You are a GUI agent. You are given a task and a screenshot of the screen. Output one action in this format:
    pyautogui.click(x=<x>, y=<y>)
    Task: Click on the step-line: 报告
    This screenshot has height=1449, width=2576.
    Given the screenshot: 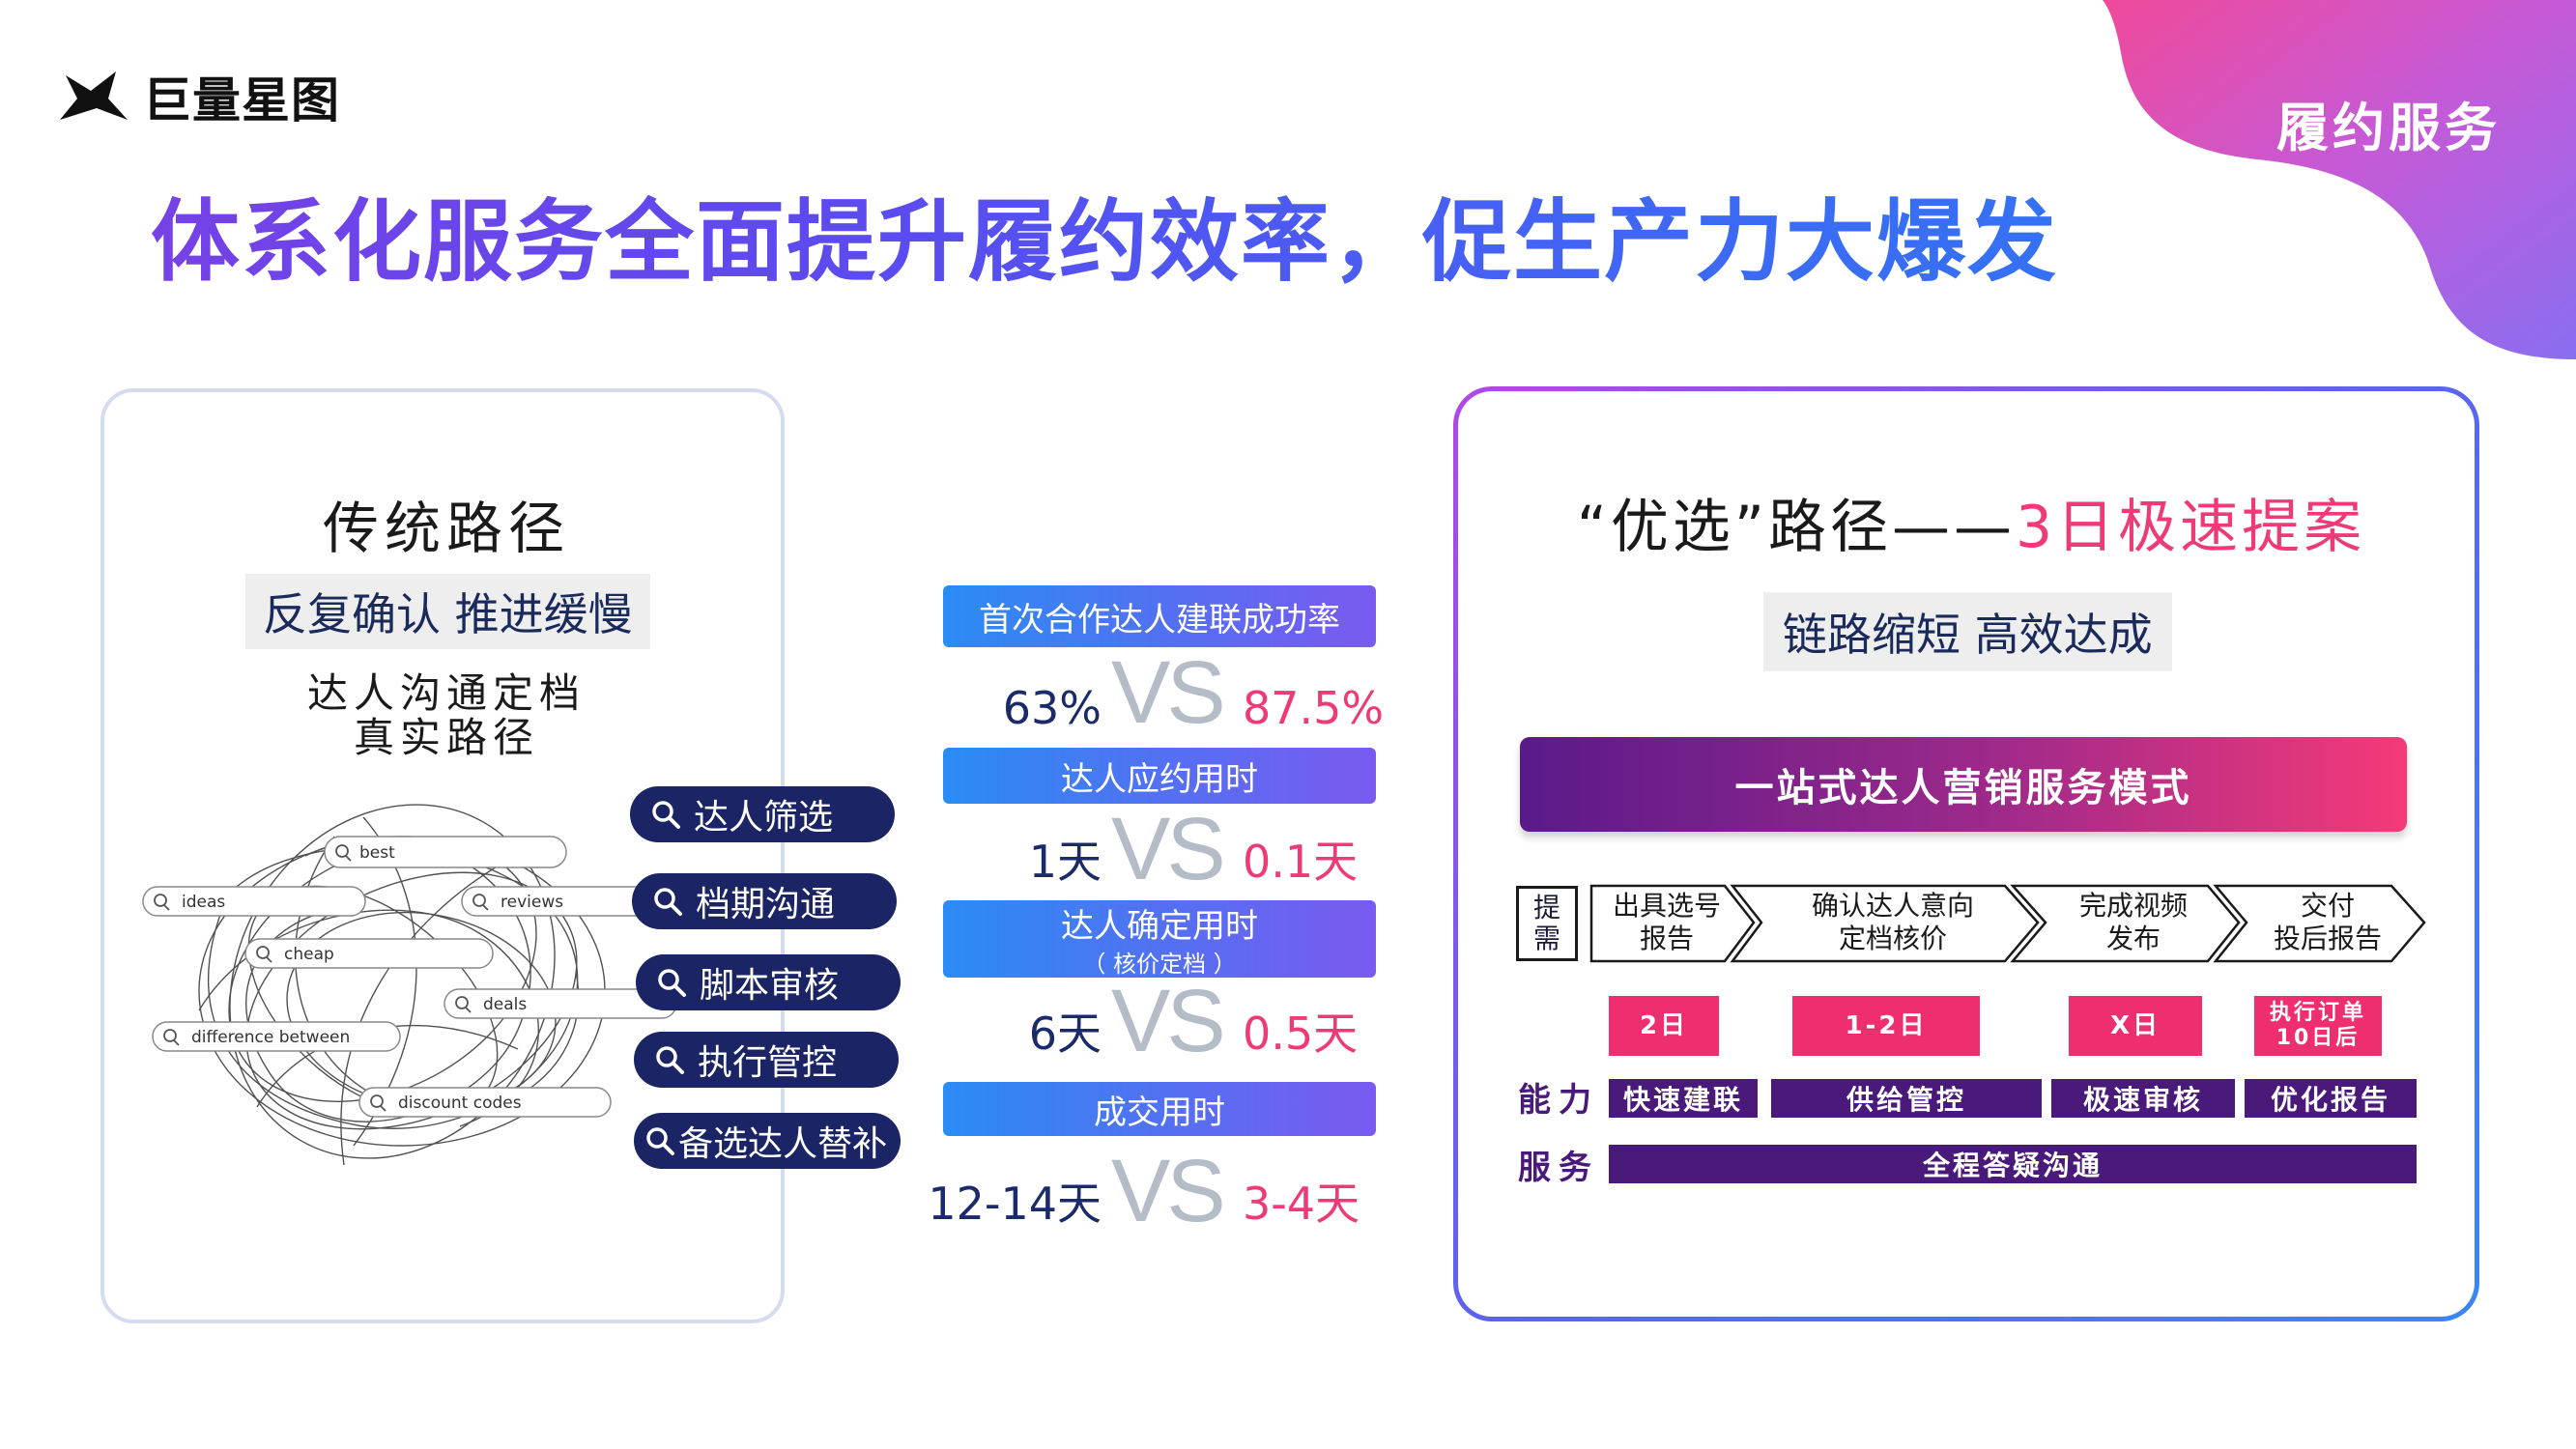 What is the action you would take?
    pyautogui.click(x=1667, y=938)
    